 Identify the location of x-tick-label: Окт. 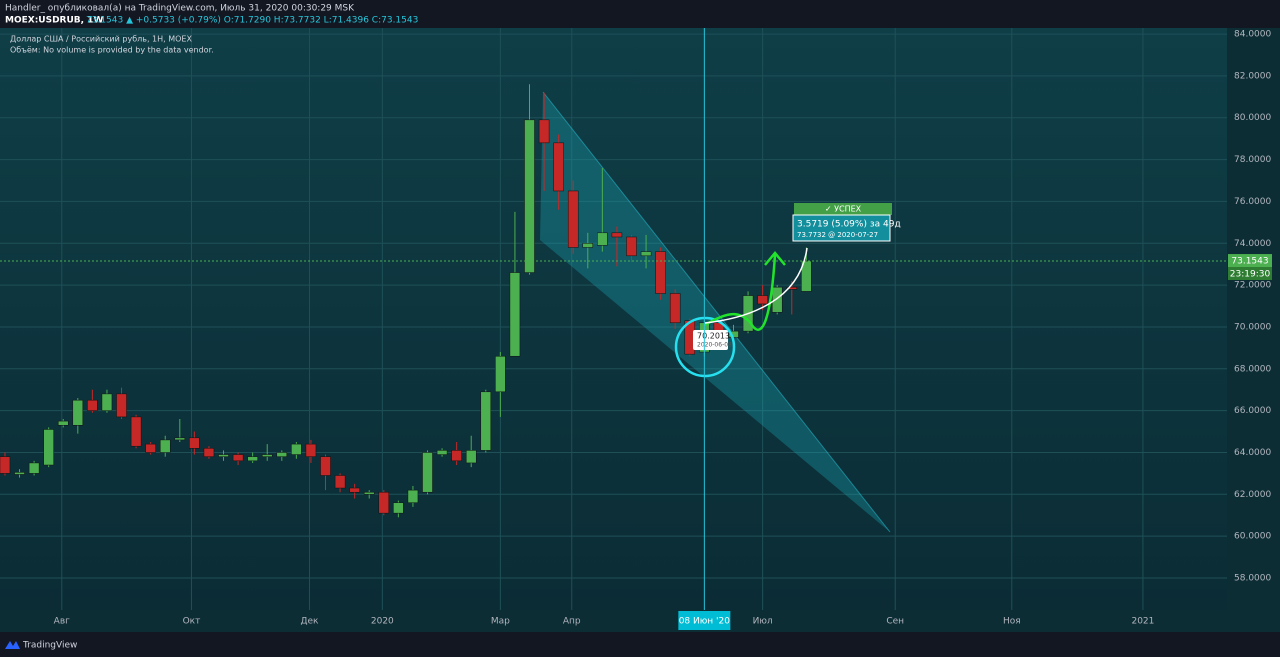
(192, 622).